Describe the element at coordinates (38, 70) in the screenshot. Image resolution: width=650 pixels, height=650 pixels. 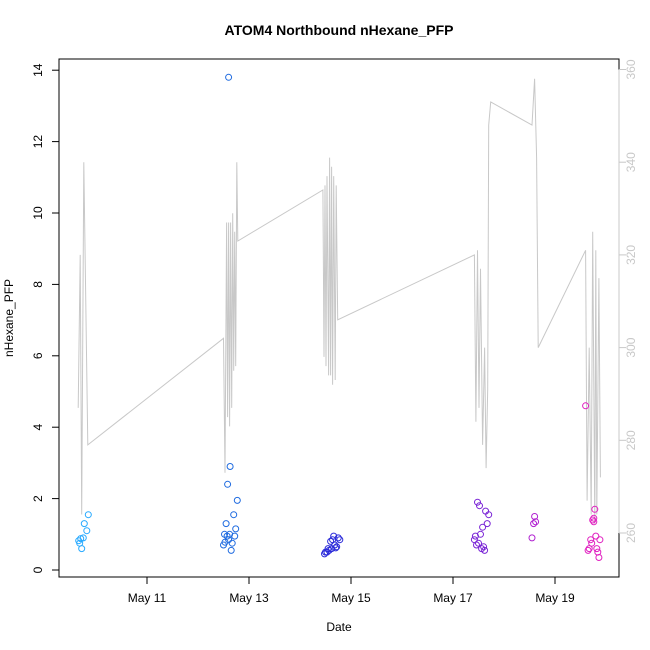
I see `y-tick-label: 14` at that location.